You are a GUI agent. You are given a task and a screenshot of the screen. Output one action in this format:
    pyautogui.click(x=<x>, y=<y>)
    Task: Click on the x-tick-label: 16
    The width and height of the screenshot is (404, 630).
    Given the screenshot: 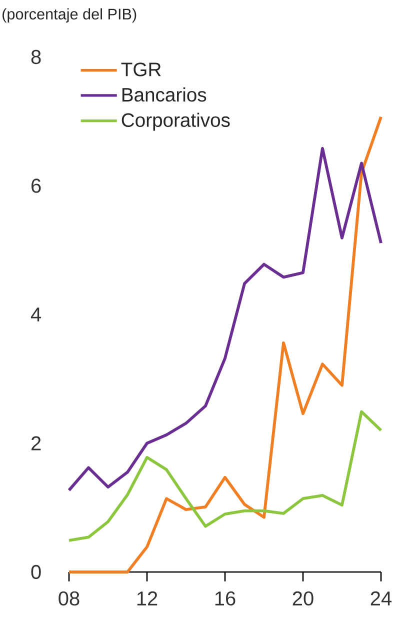 What is the action you would take?
    pyautogui.click(x=225, y=598)
    